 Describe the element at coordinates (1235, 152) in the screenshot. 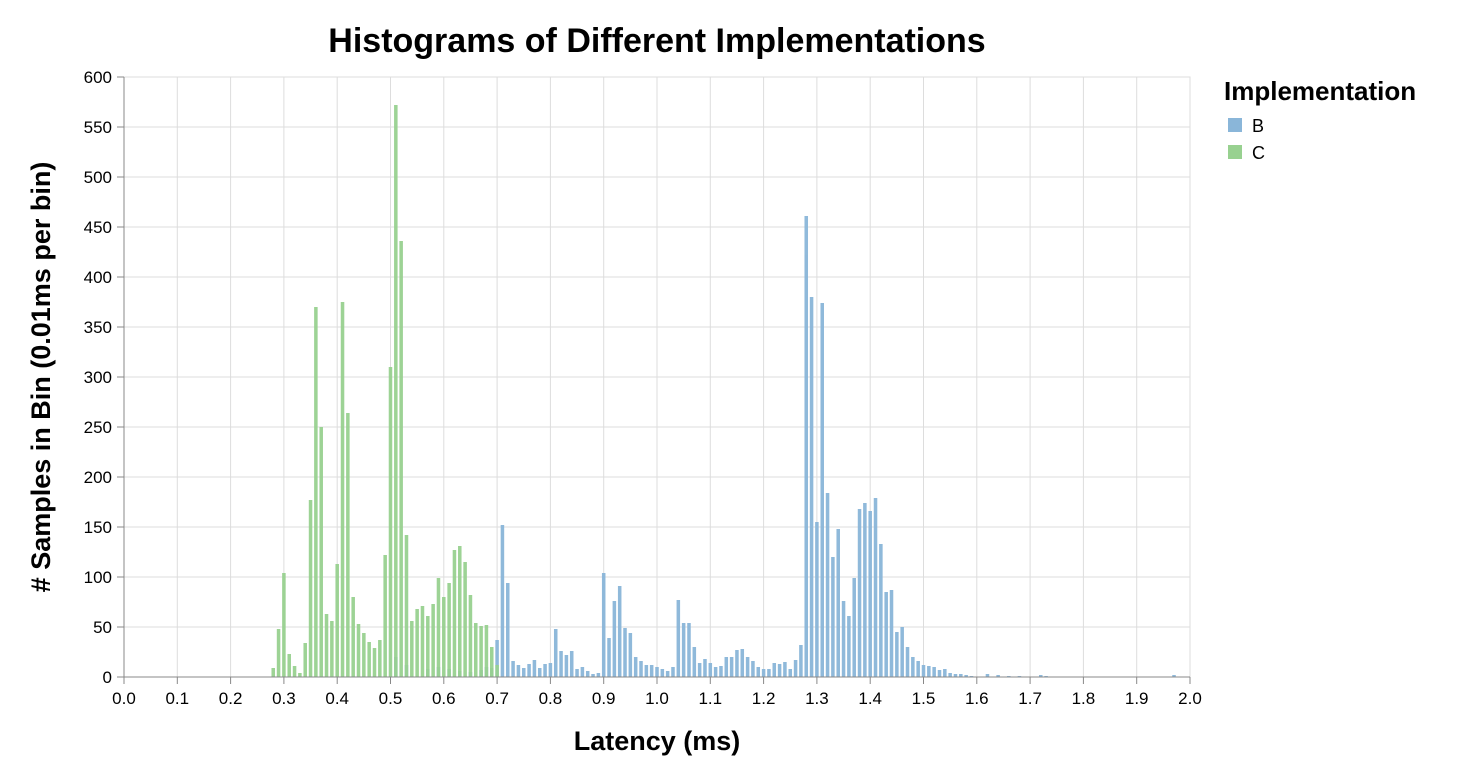

I see `legend-swatch-c` at that location.